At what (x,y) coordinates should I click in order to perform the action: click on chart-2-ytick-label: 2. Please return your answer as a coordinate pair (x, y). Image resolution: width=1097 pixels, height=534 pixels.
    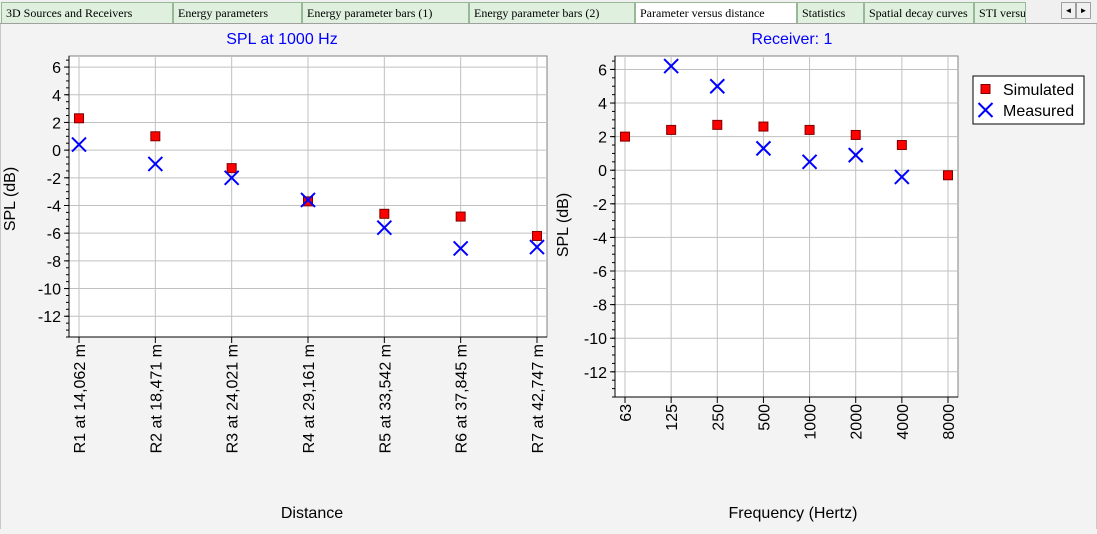
    Looking at the image, I should click on (602, 138).